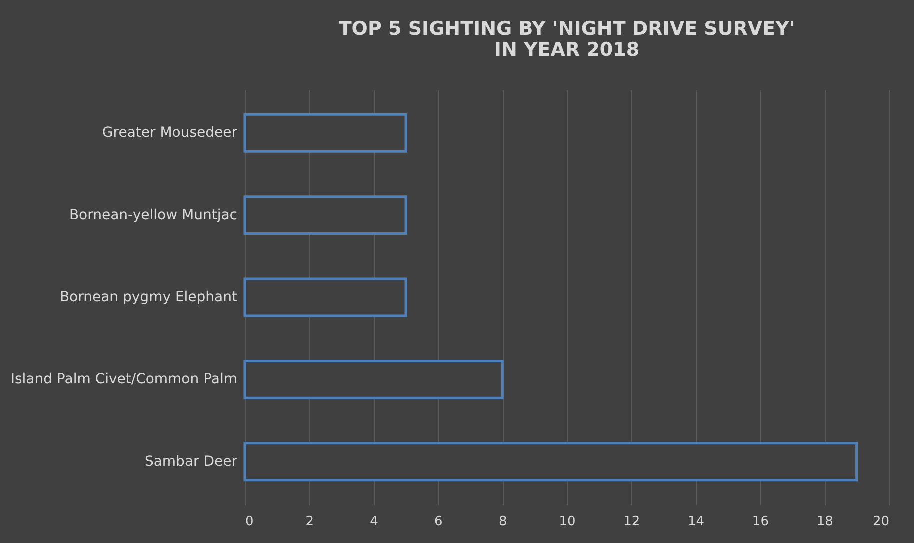  I want to click on x-tick-label: 16, so click(760, 522).